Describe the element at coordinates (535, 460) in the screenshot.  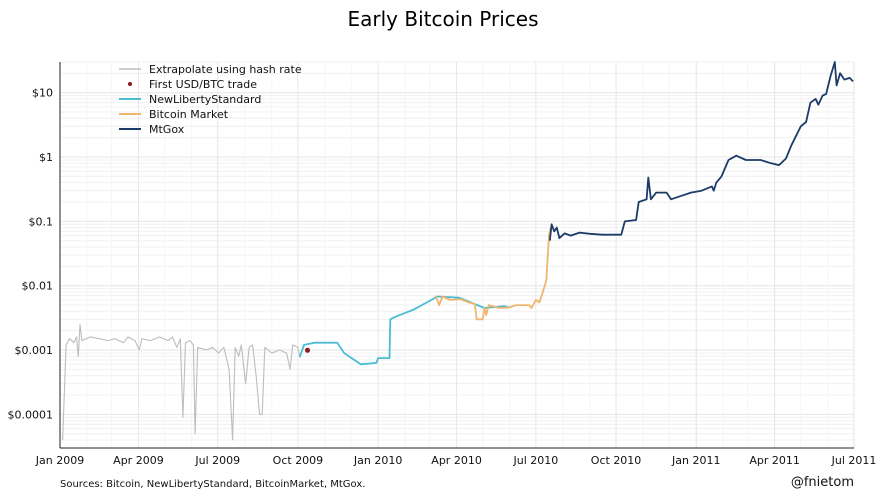
I see `x-tick-label: Jul 2010` at that location.